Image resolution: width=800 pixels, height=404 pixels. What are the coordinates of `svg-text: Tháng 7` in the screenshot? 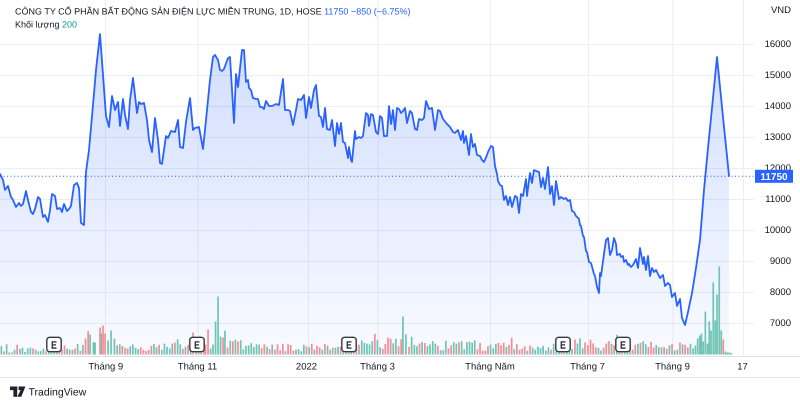 It's located at (587, 367).